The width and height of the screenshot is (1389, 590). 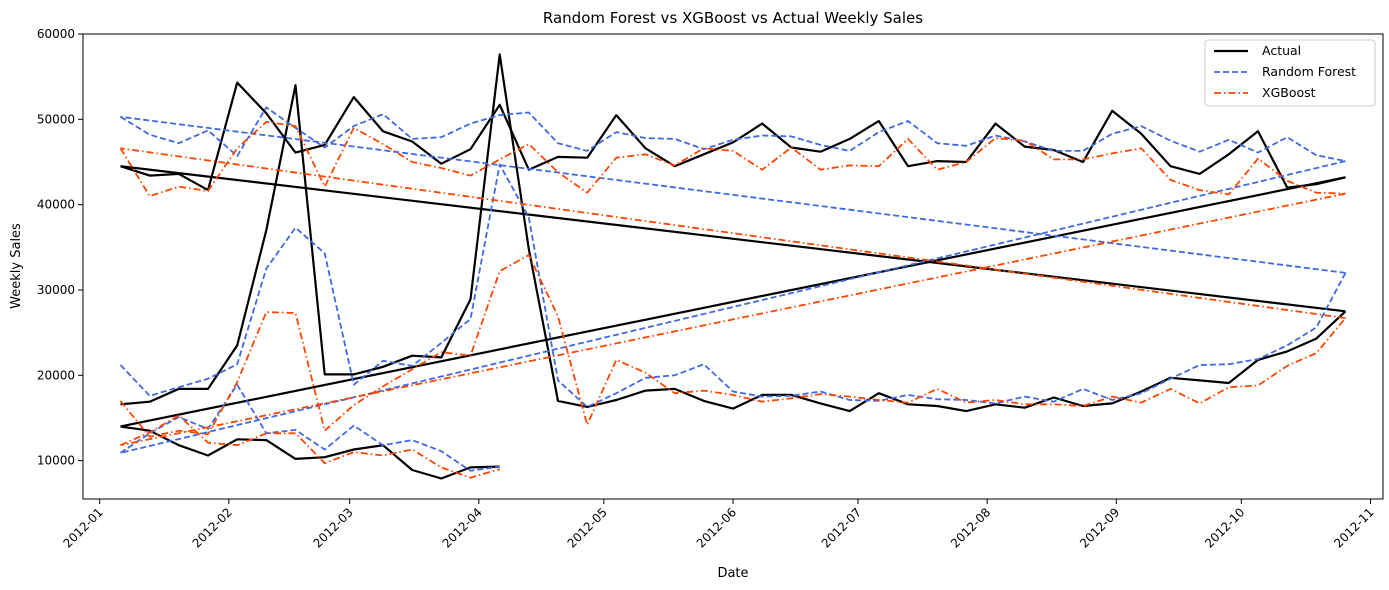 I want to click on legend-box, so click(x=1290, y=73).